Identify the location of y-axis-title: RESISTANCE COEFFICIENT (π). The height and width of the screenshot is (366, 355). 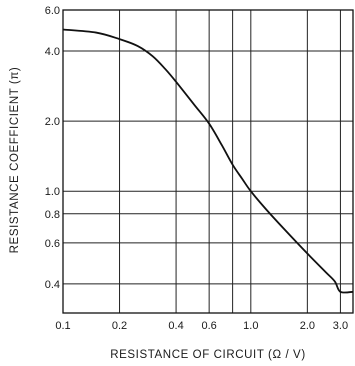
(15, 160).